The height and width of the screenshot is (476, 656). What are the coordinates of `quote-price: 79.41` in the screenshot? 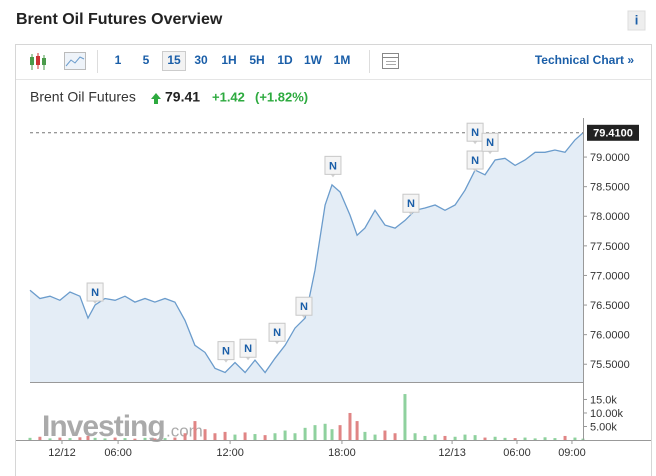 It's located at (182, 97).